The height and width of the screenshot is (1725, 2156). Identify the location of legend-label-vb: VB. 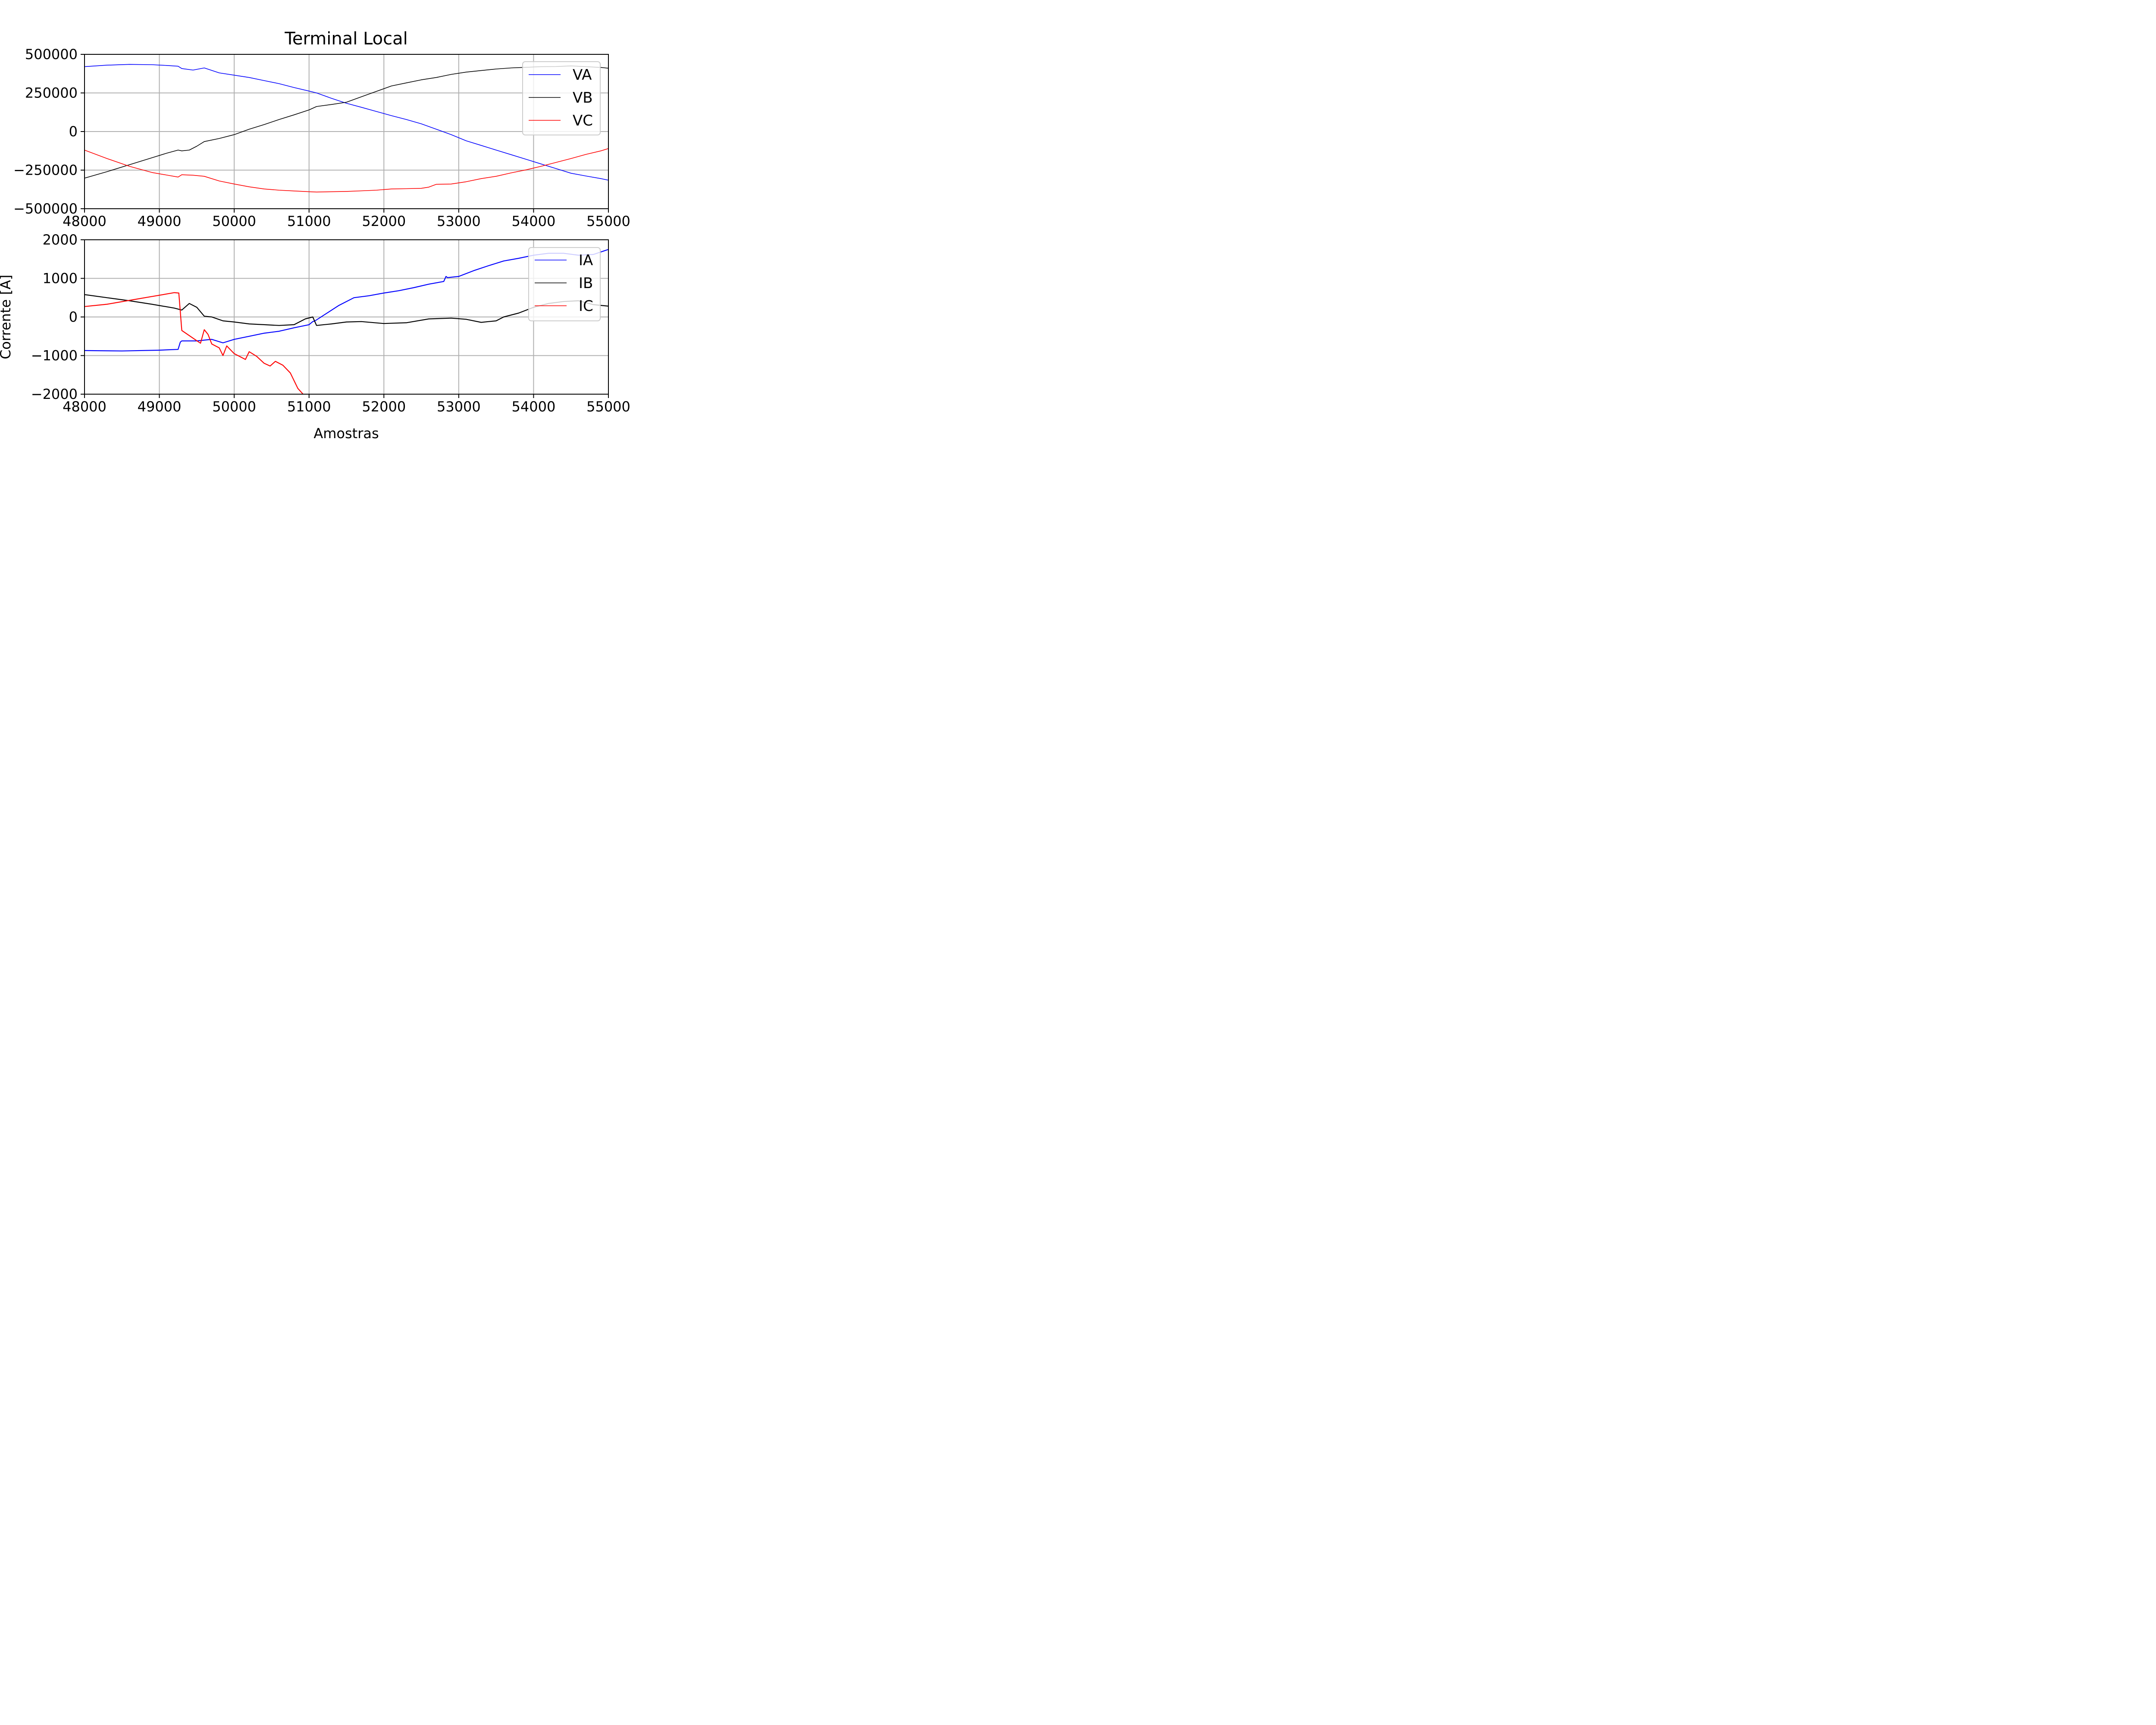
(583, 98).